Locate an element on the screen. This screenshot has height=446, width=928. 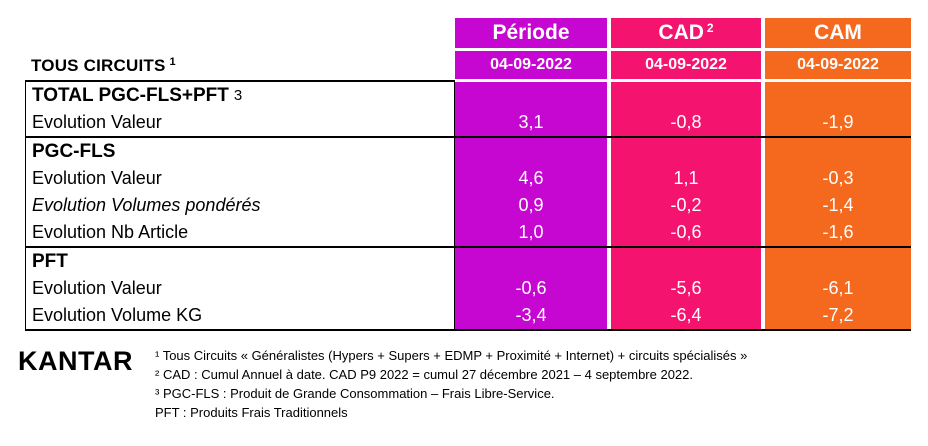
date-cam: 04-09-2022 is located at coordinates (838, 64).